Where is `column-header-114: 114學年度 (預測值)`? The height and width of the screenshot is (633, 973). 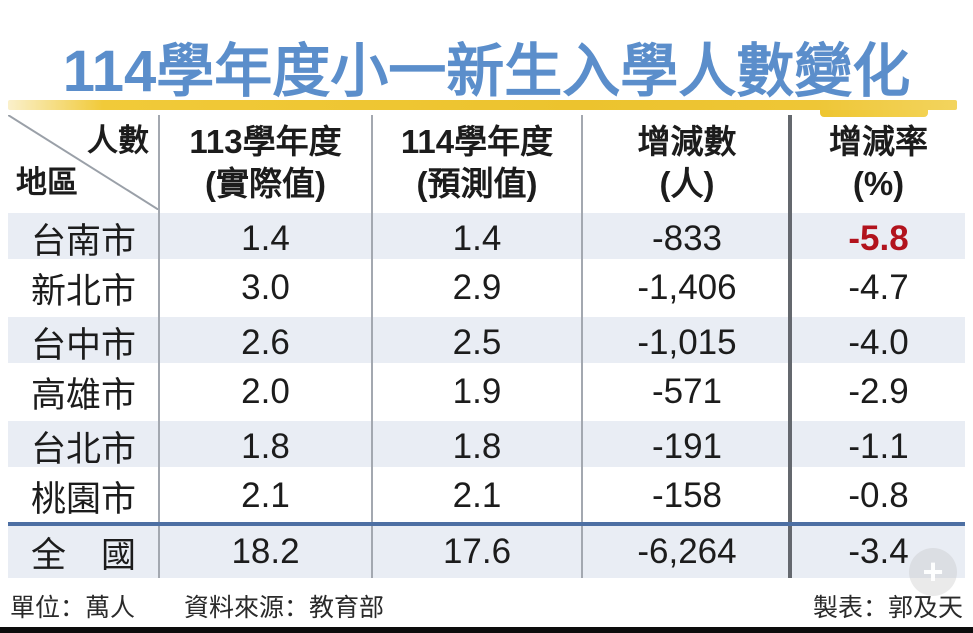 column-header-114: 114學年度 (預測值) is located at coordinates (477, 162).